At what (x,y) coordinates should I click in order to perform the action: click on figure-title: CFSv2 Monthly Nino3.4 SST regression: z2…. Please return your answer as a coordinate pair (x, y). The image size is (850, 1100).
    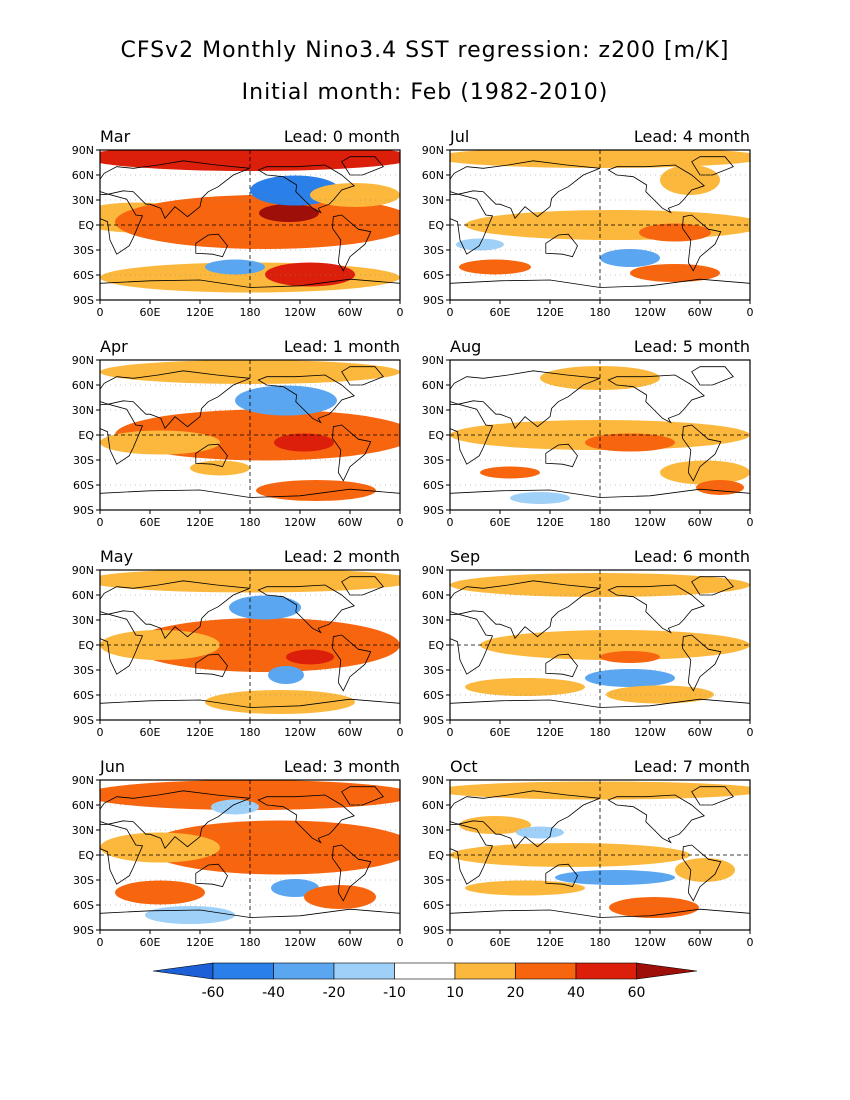
    Looking at the image, I should click on (425, 50).